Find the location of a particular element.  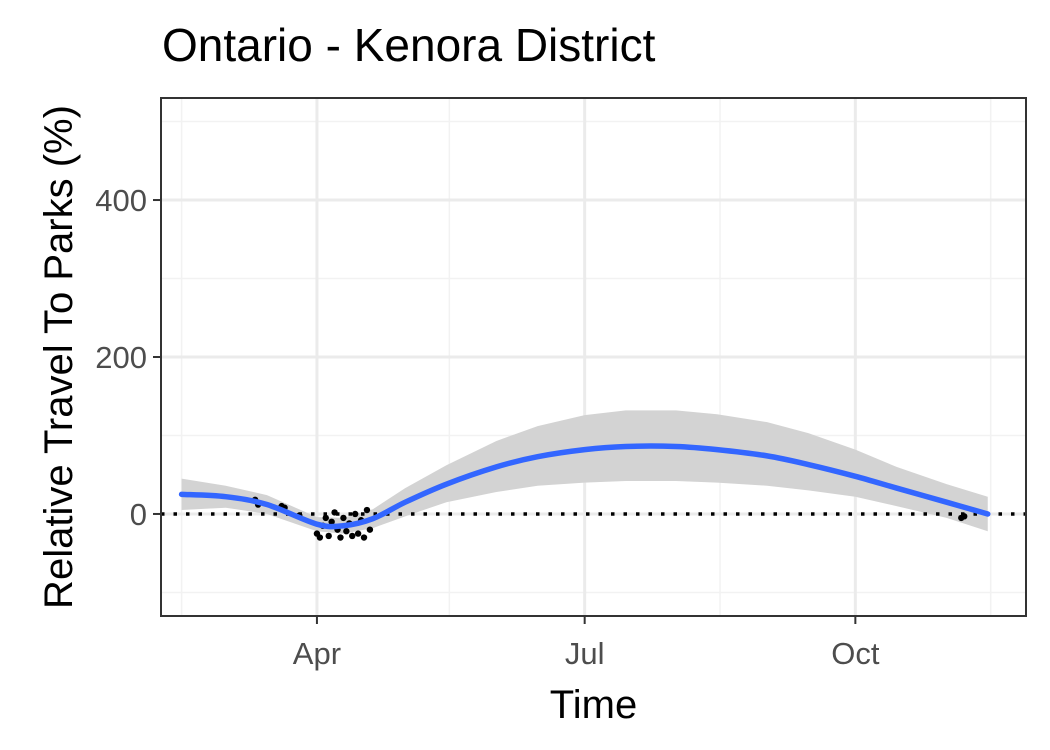

y-axis-ticks: 0 200 400 is located at coordinates (128, 357).